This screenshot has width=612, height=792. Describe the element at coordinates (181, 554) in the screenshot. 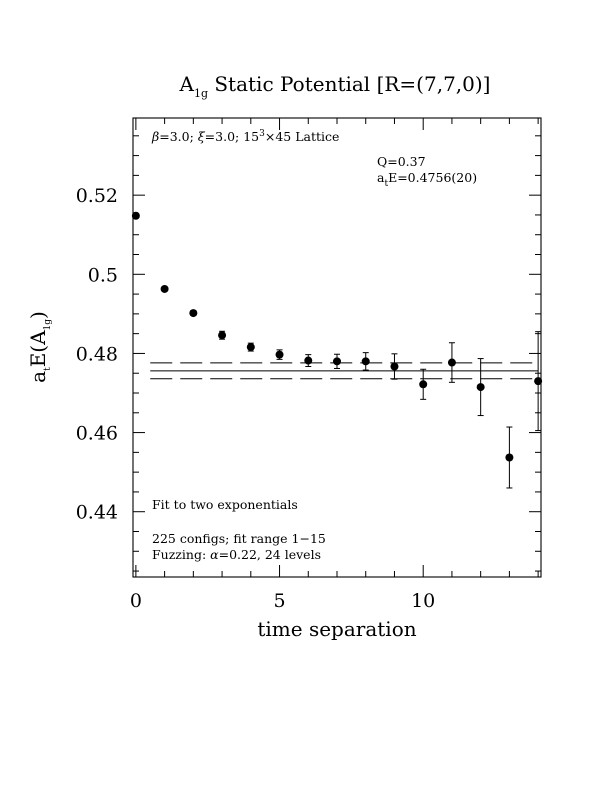

I see `fuzzing-label: Fuzzing:` at that location.